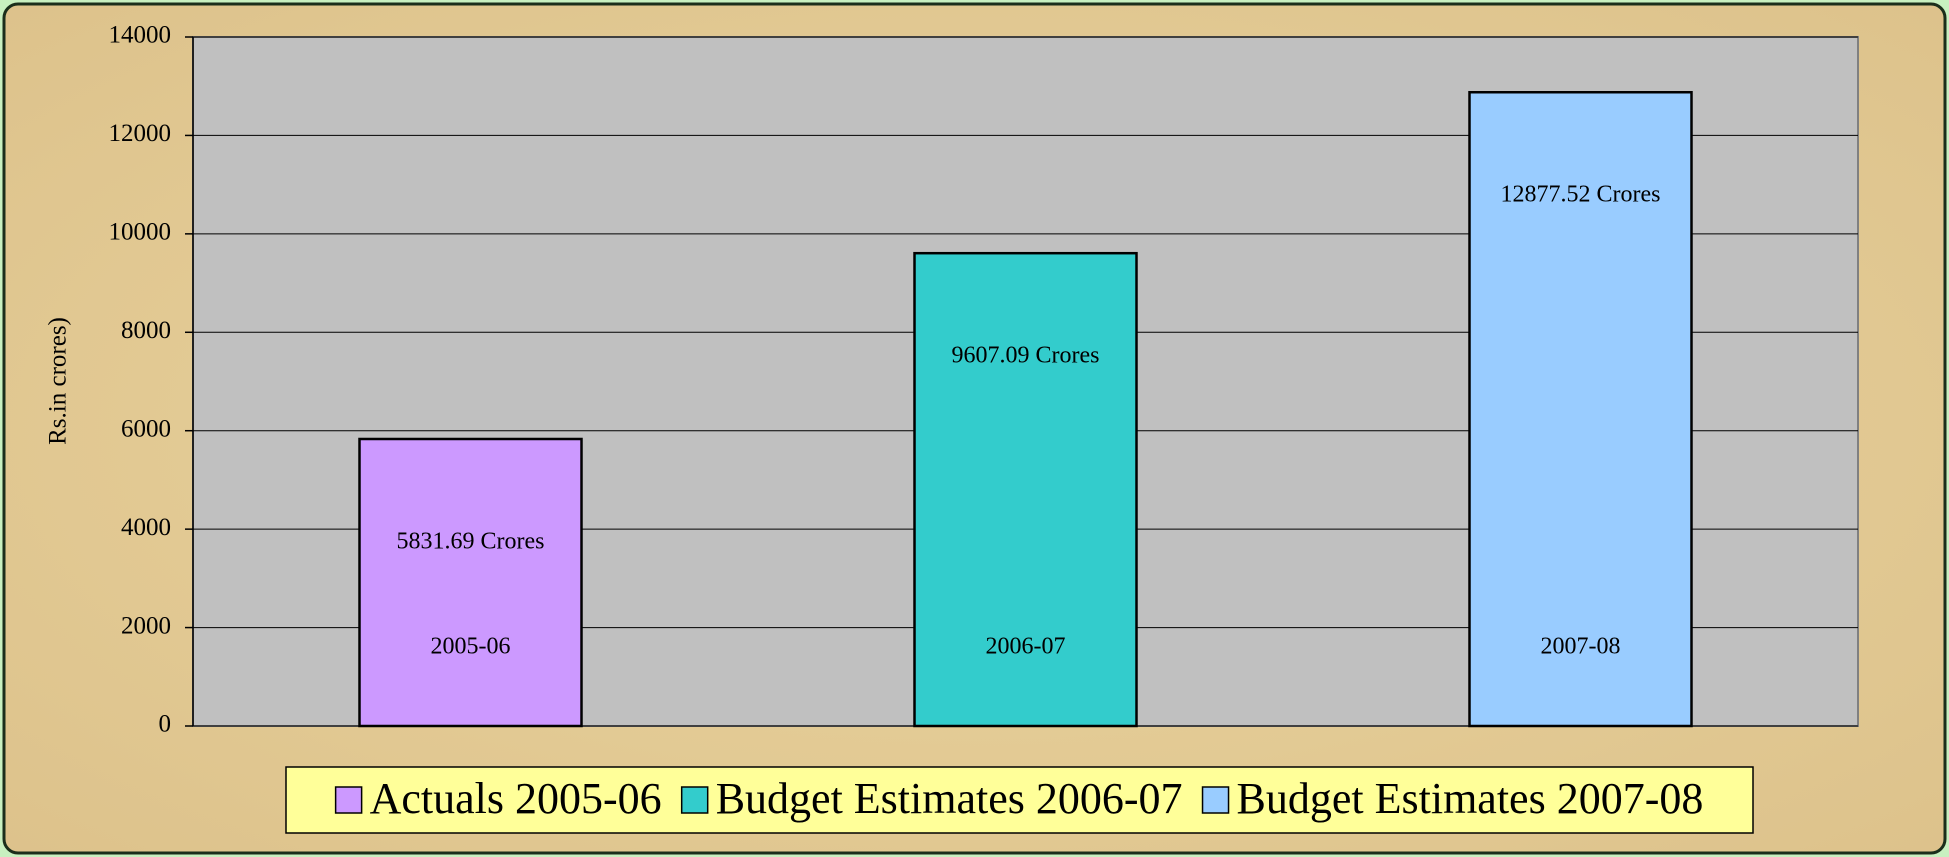  I want to click on y-axis-label: Rs.in crores), so click(58, 381).